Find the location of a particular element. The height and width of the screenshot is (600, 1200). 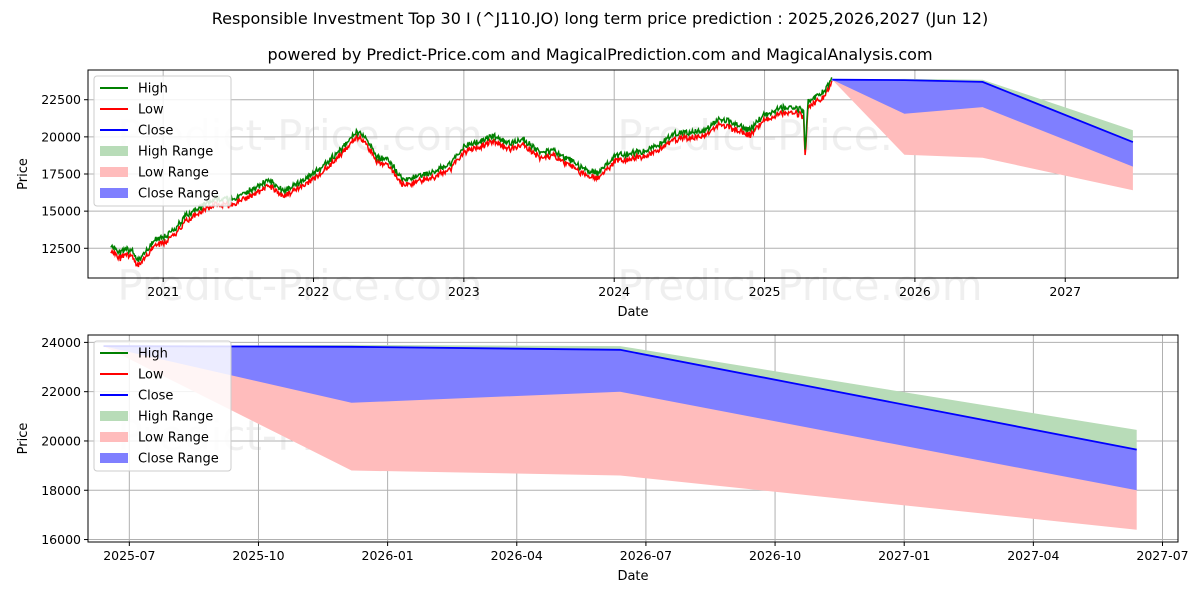

y-tick-label: 22000 is located at coordinates (61, 391).